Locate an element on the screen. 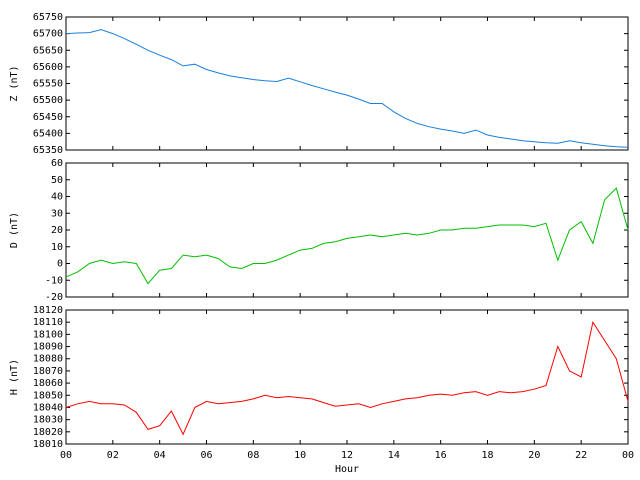  y-tick-label: 30 is located at coordinates (57, 213).